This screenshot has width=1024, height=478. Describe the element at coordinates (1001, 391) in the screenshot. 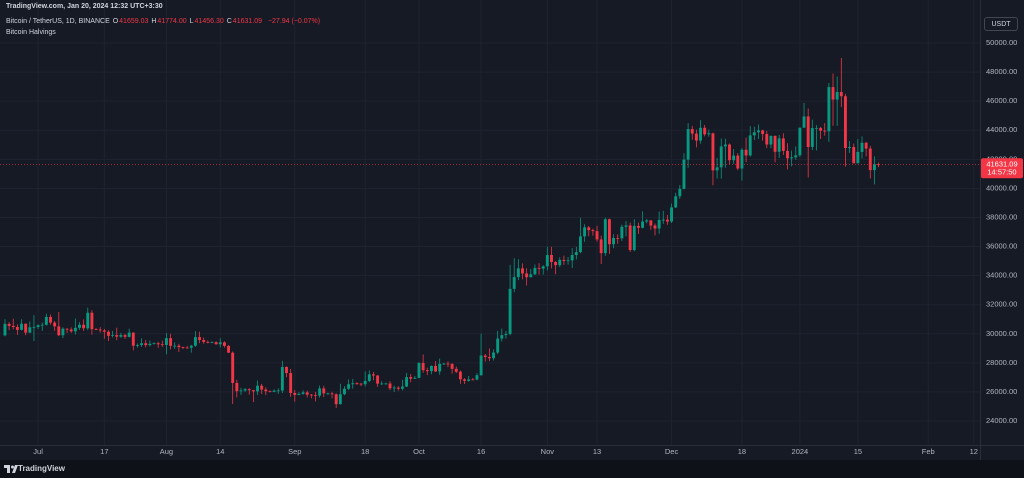

I see `y-tick-label: 26000.00` at that location.